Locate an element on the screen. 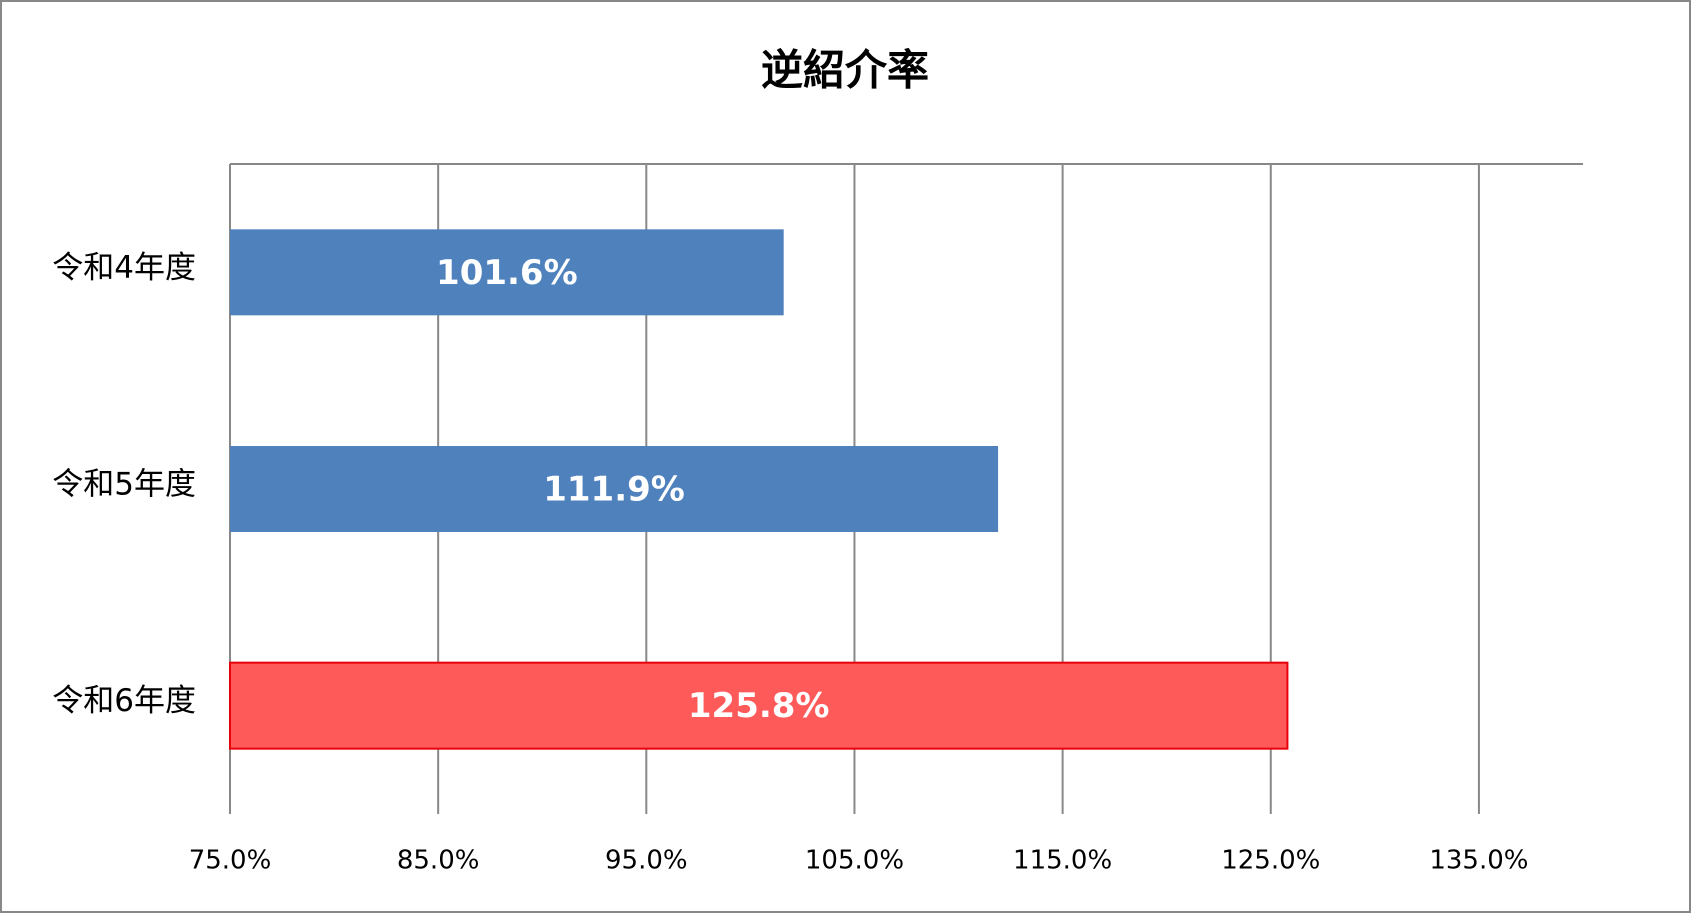  value-label: 101.6% is located at coordinates (507, 273).